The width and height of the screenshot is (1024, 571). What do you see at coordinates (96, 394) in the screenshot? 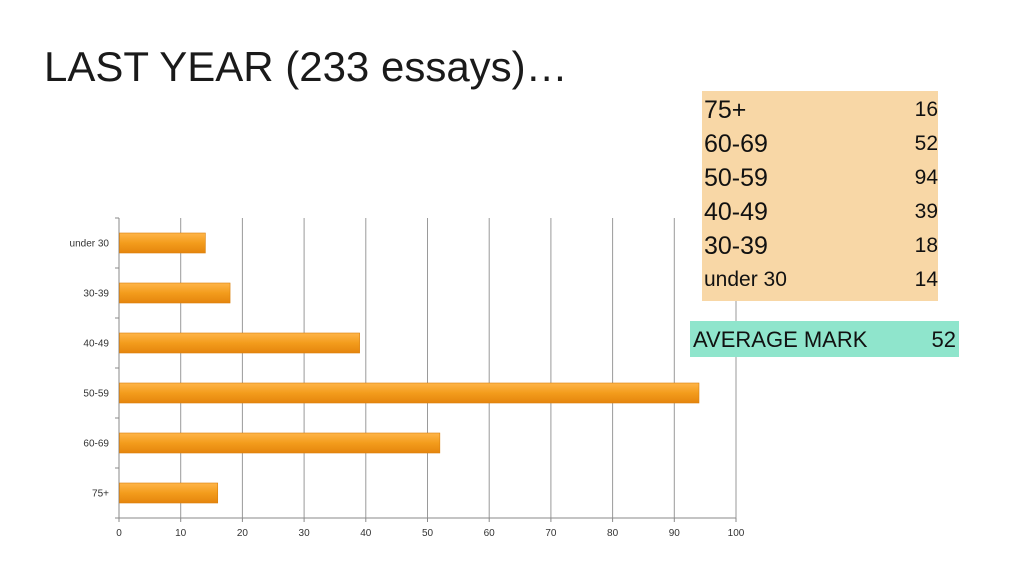
I see `y-tick-label: 50-59` at bounding box center [96, 394].